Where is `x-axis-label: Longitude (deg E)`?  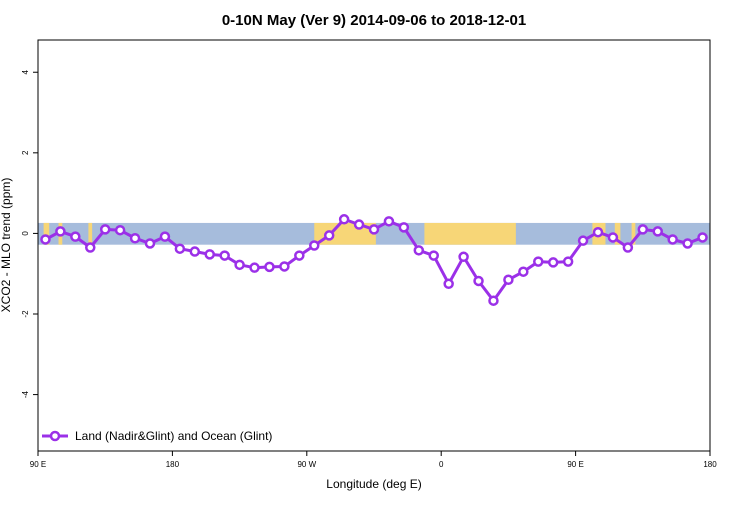
x-axis-label: Longitude (deg E) is located at coordinates (373, 484).